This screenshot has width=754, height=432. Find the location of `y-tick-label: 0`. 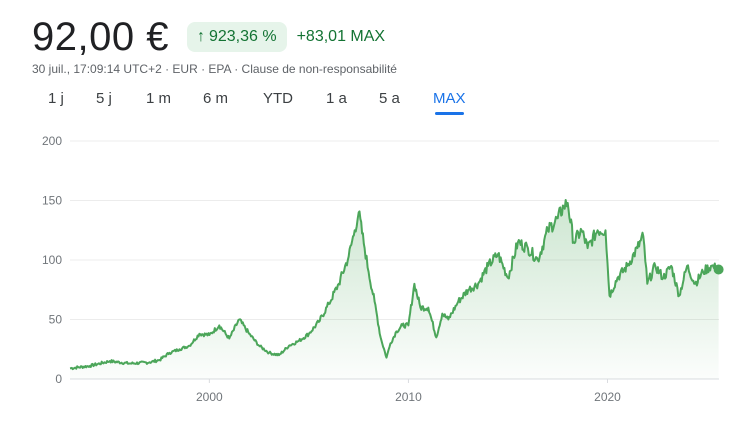

y-tick-label: 0 is located at coordinates (58, 379).